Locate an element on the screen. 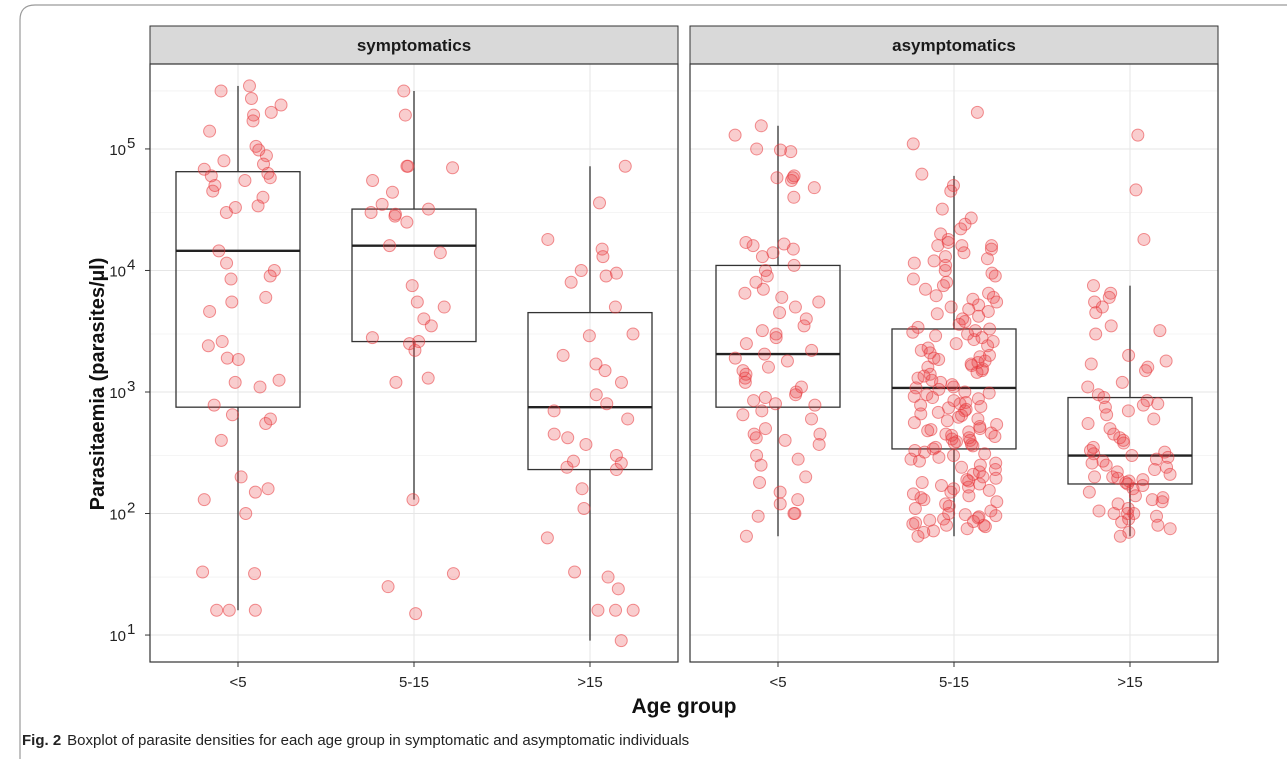  facet-label-asymptomatics: asymptomatics is located at coordinates (954, 45).